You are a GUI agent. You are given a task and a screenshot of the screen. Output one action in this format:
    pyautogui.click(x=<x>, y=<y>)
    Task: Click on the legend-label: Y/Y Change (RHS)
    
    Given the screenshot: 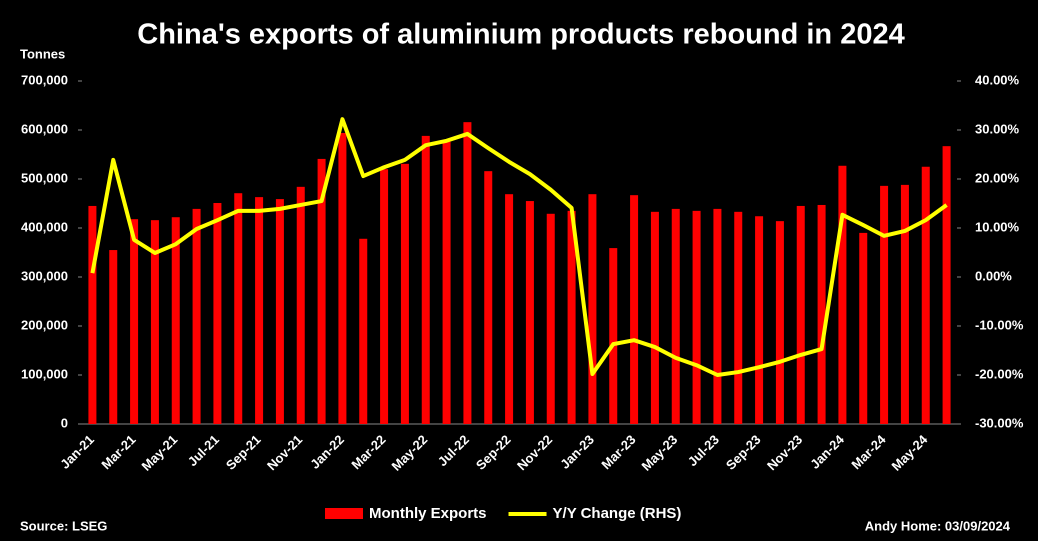 What is the action you would take?
    pyautogui.click(x=617, y=513)
    